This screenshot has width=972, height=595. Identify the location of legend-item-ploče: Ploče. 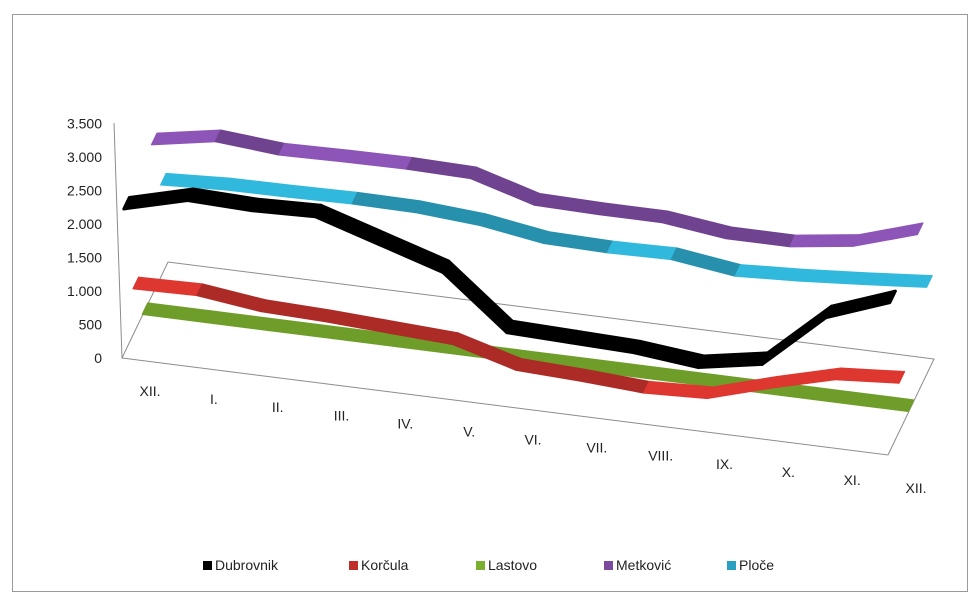
(750, 565).